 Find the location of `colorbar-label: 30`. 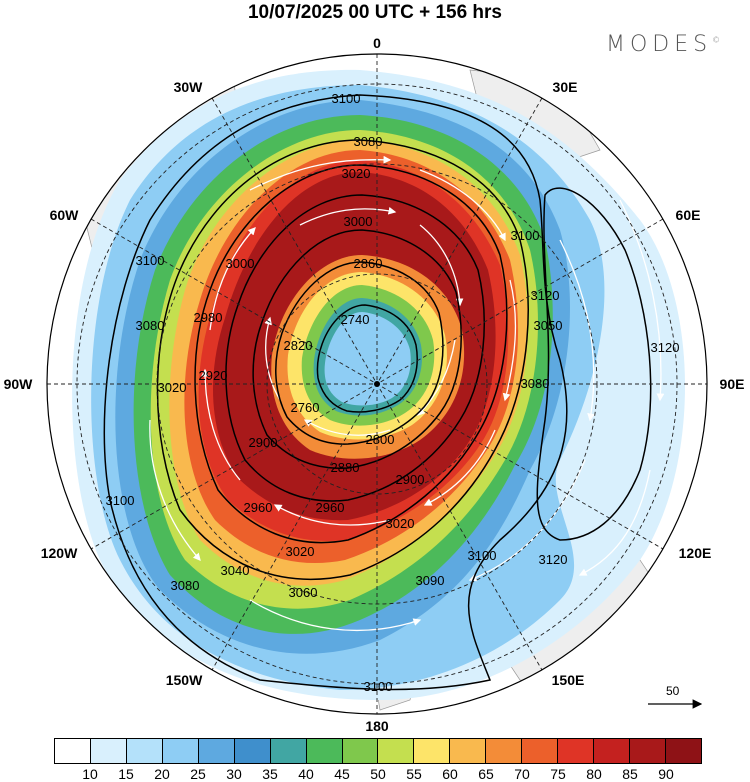

colorbar-label: 30 is located at coordinates (234, 774).